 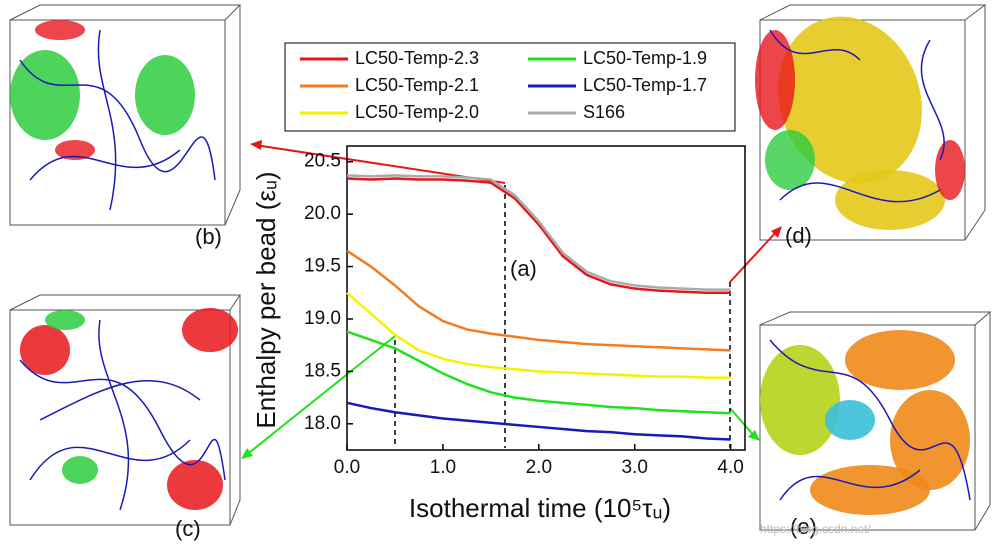 What do you see at coordinates (322, 370) in the screenshot?
I see `y-tick-label: 18.5` at bounding box center [322, 370].